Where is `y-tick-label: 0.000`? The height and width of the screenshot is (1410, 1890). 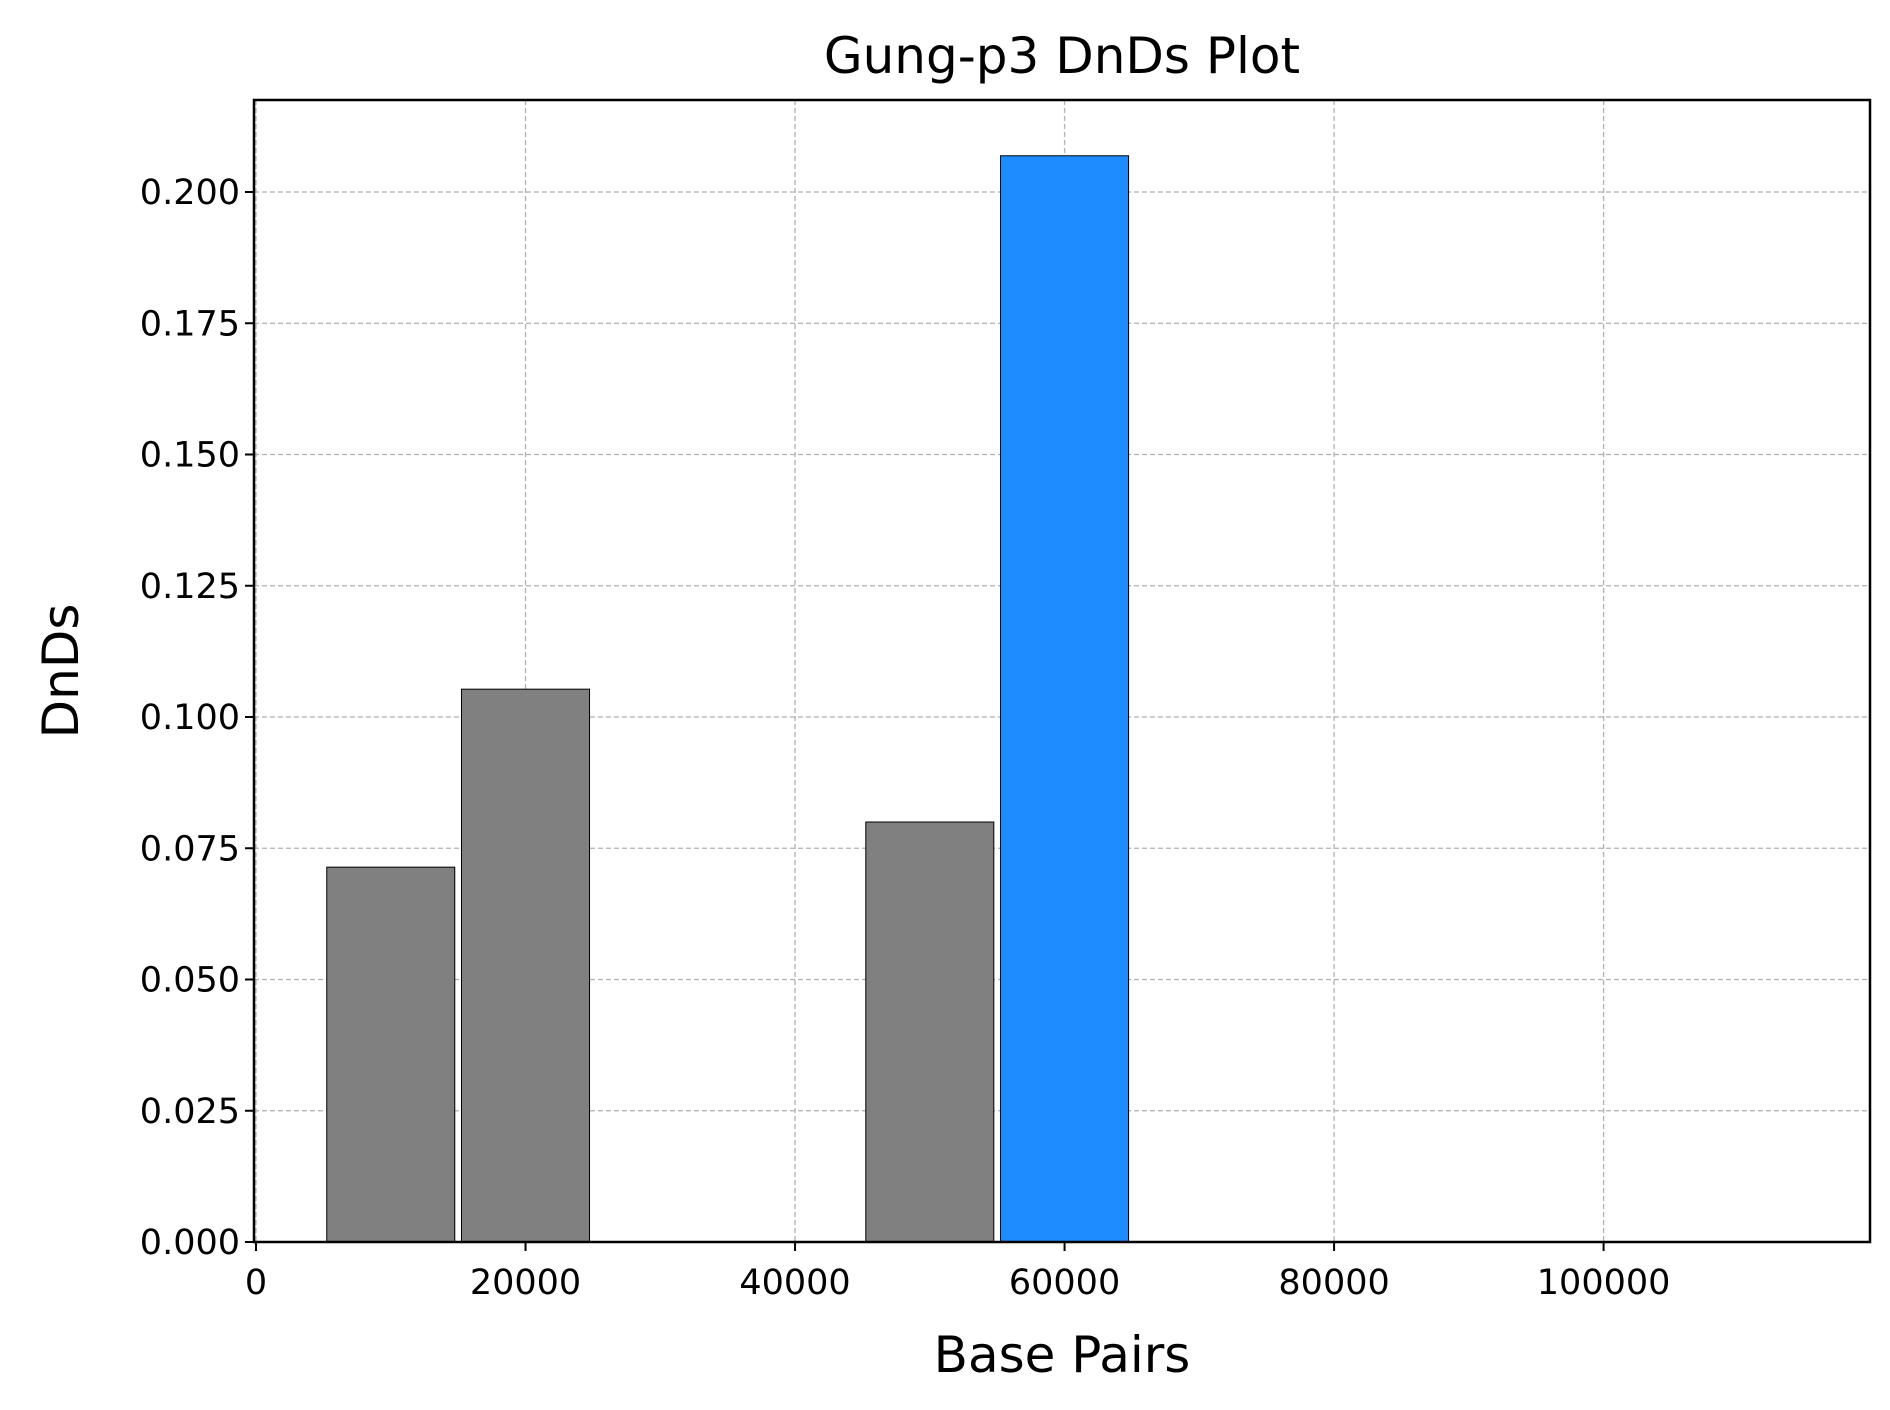
y-tick-label: 0.000 is located at coordinates (190, 1243).